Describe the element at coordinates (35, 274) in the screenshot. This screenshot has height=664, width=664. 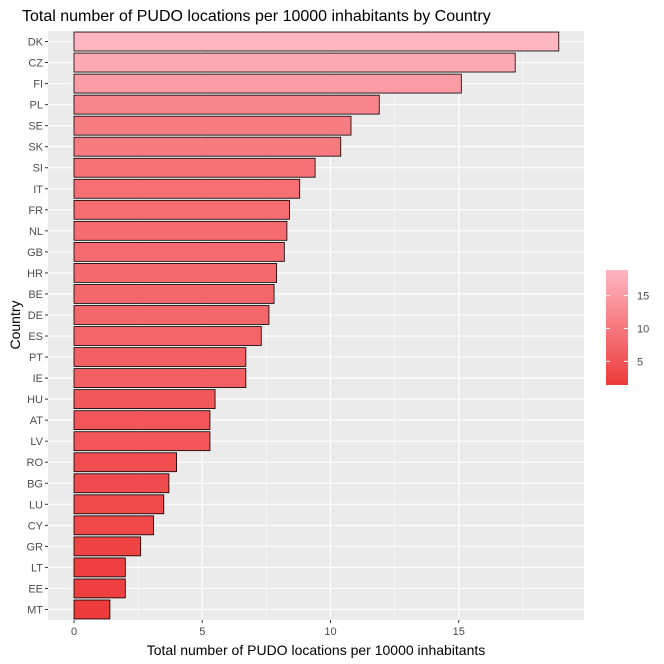
I see `y-tick-label: HR` at that location.